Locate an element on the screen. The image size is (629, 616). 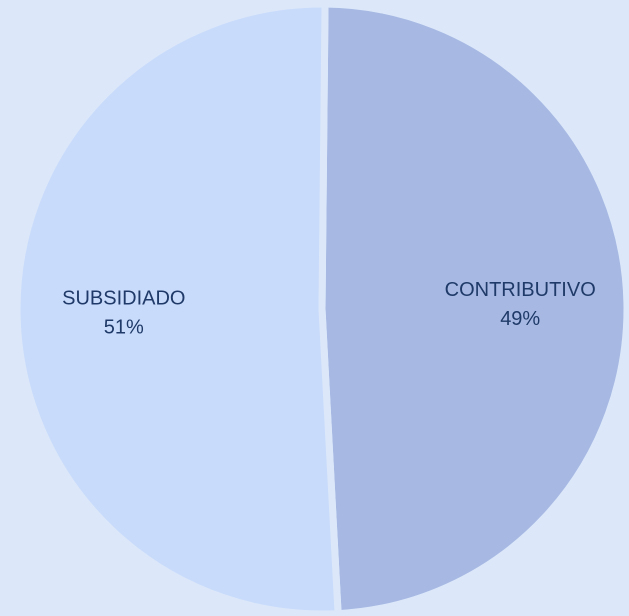
slice-value-label: 49% is located at coordinates (520, 319).